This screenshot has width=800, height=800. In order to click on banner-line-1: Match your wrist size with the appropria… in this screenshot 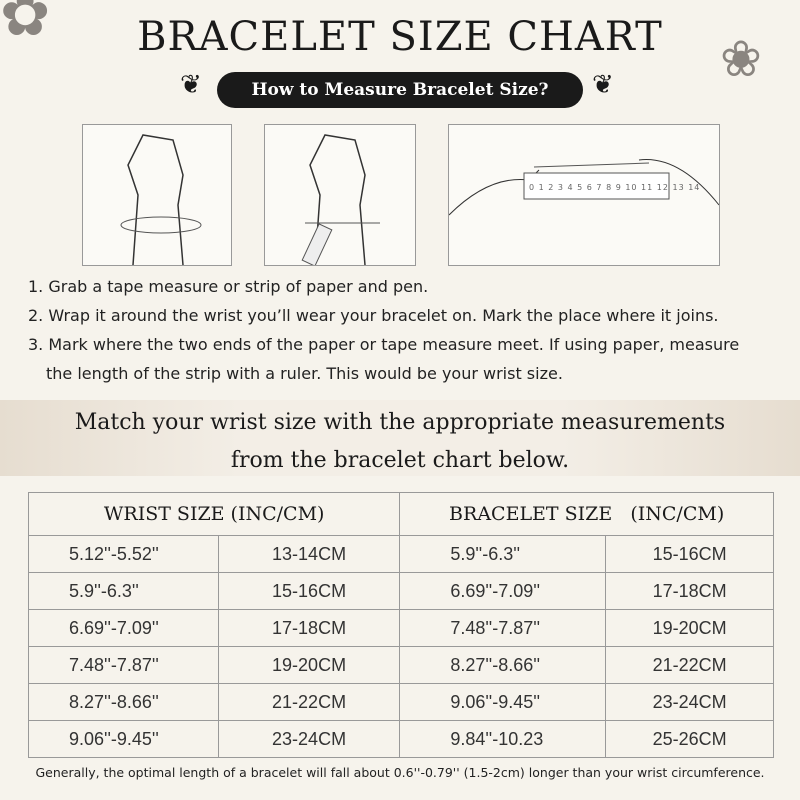, I will do `click(400, 422)`.